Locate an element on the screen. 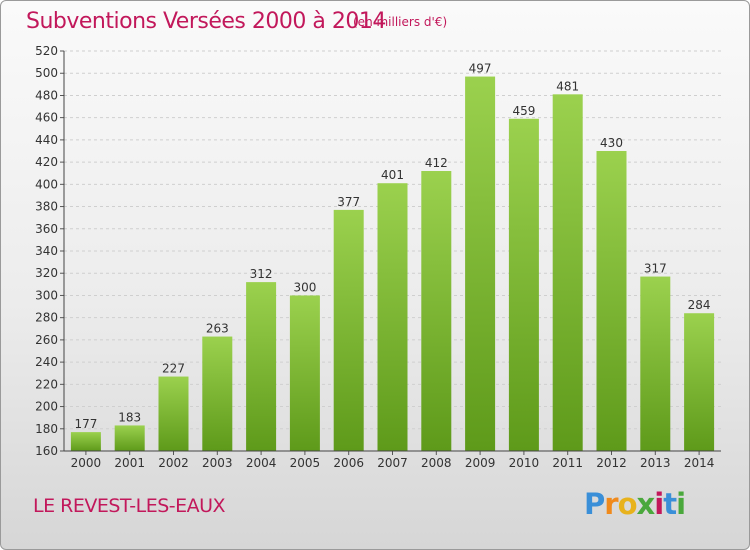 The image size is (750, 550). y-tick-label: 320 is located at coordinates (46, 273).